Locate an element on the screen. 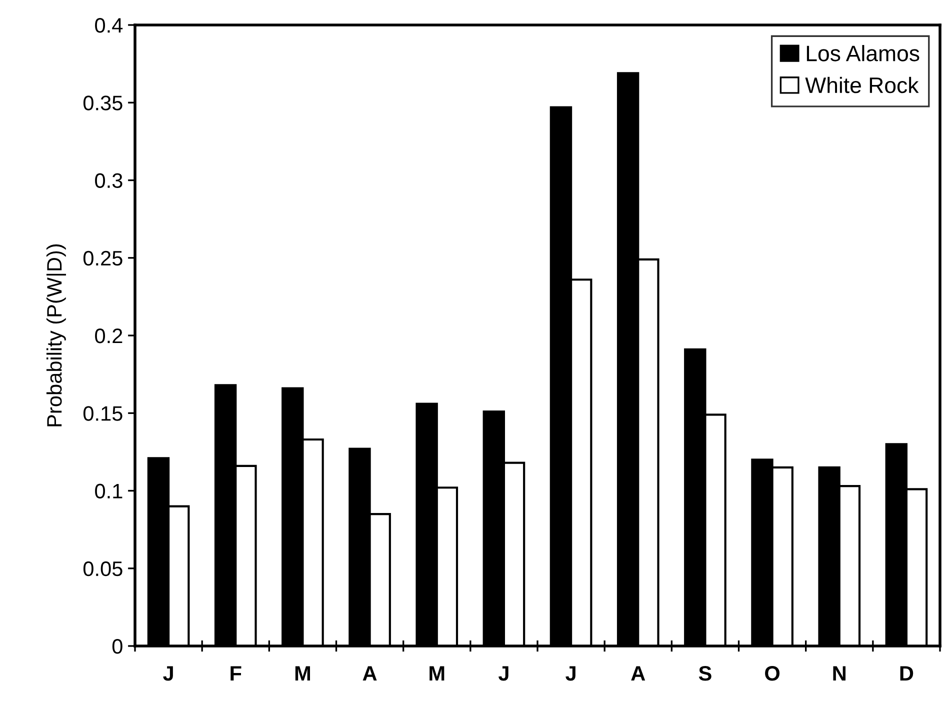 The image size is (944, 701). x-tick-label: F is located at coordinates (236, 673).